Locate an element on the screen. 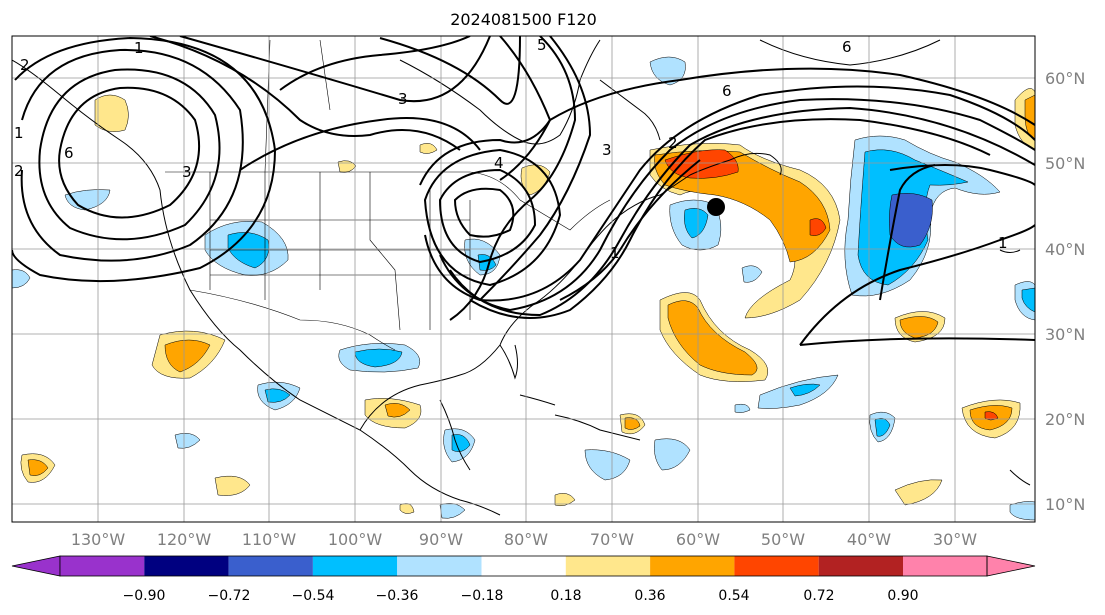 The width and height of the screenshot is (1105, 615). lon-tick-label: 80°W is located at coordinates (526, 539).